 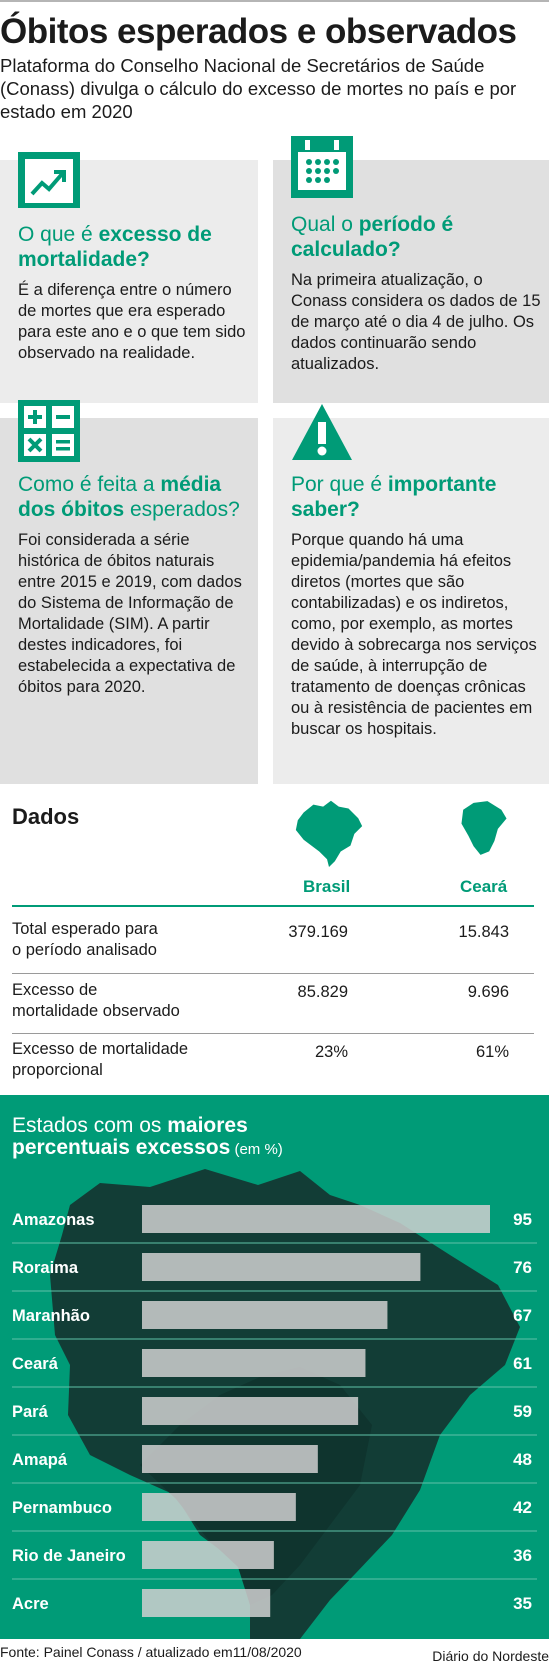 What do you see at coordinates (318, 932) in the screenshot?
I see `value-brasil: 379.169` at bounding box center [318, 932].